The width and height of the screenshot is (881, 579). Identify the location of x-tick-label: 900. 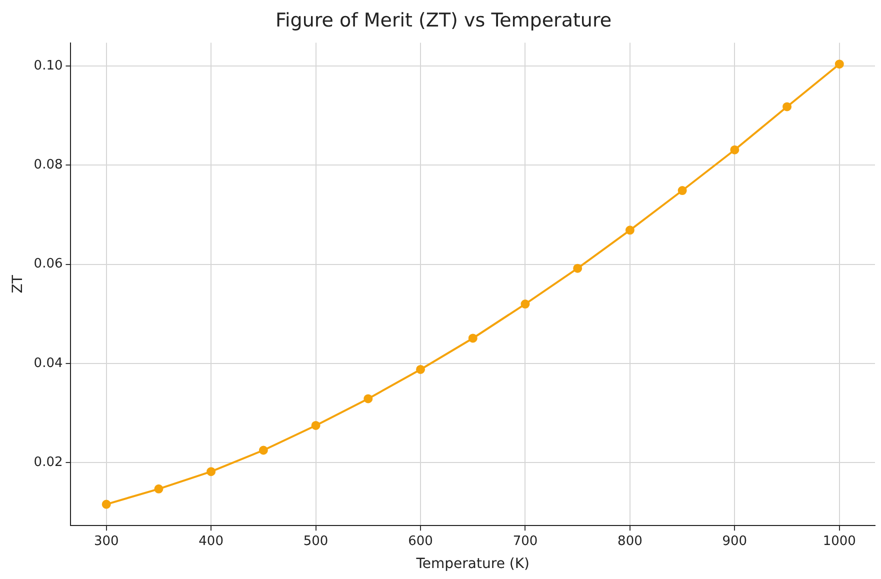
(735, 541).